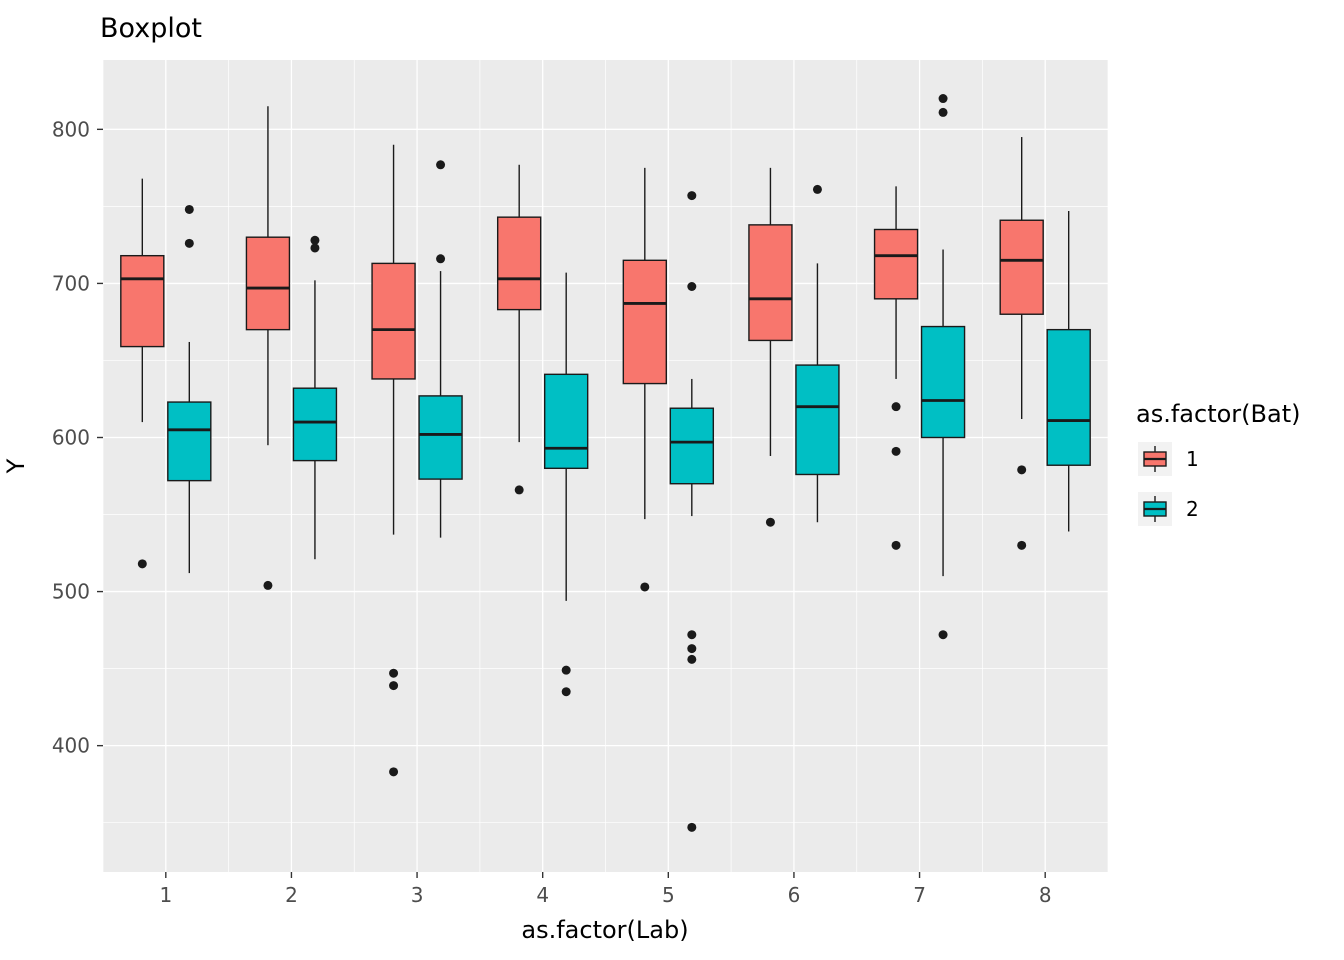 The image size is (1344, 960). I want to click on x-tick-label: 6, so click(794, 895).